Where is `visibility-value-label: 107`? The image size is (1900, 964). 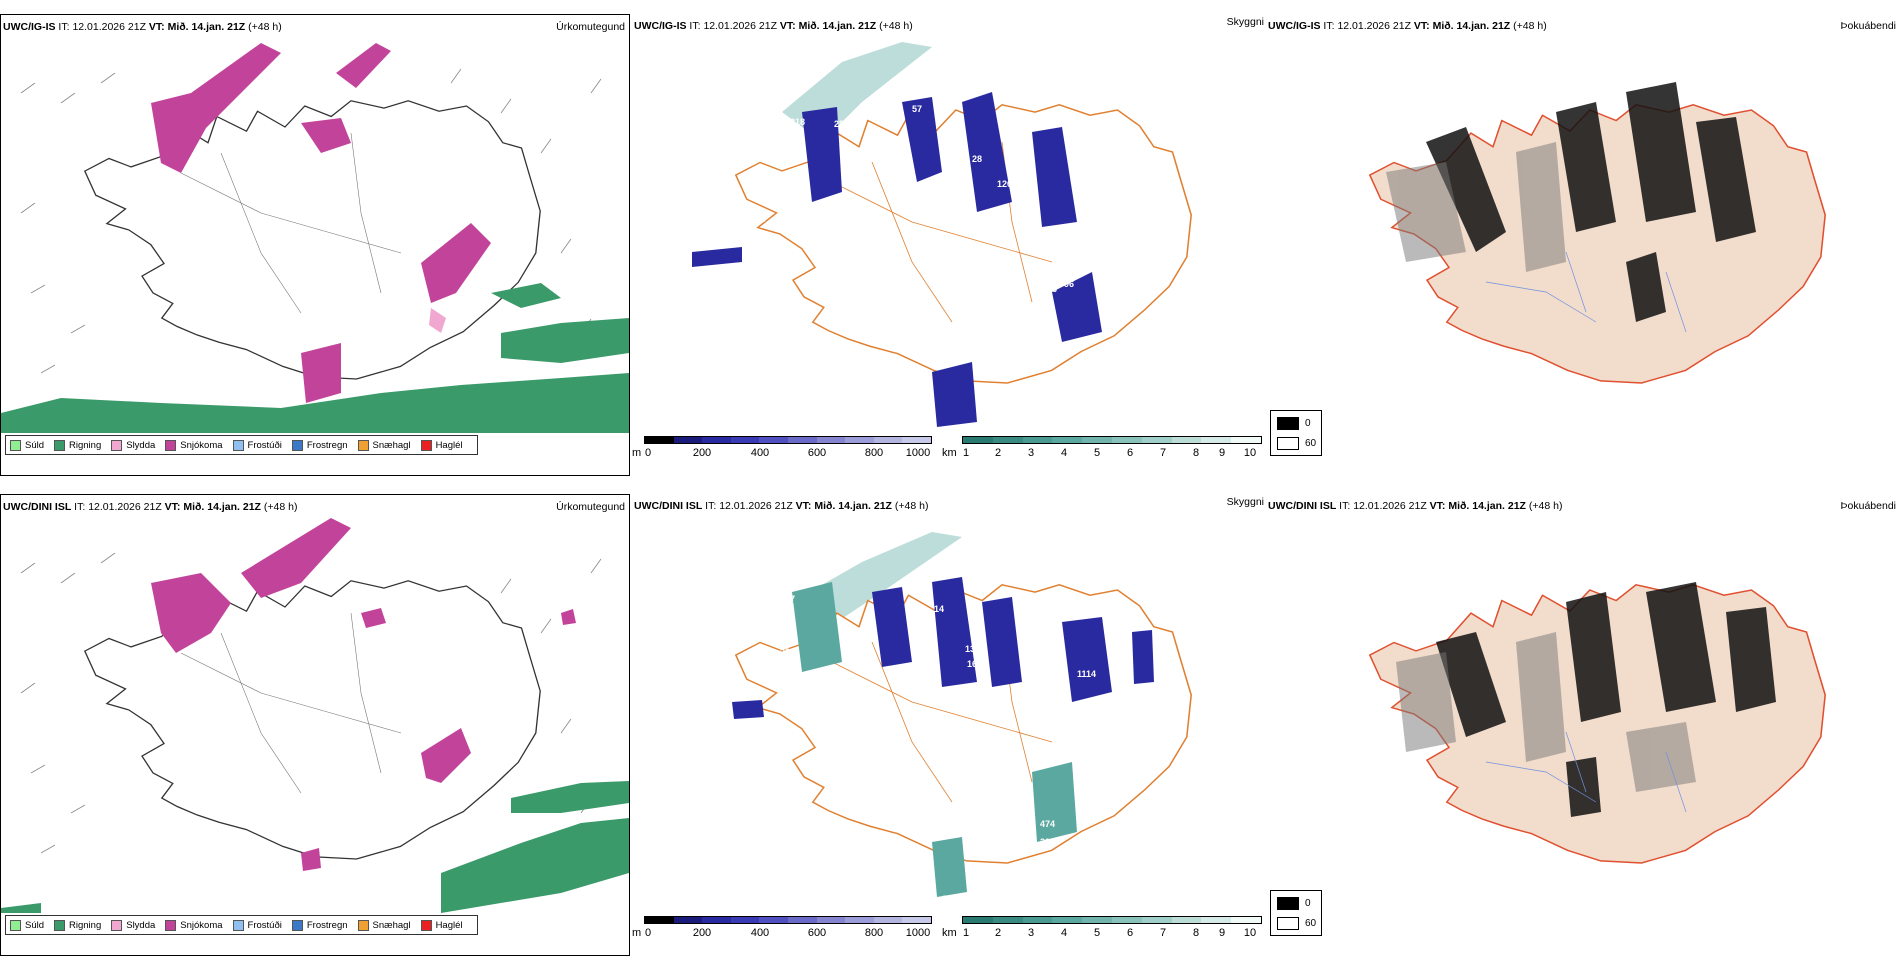
visibility-value-label: 107 is located at coordinates (759, 219).